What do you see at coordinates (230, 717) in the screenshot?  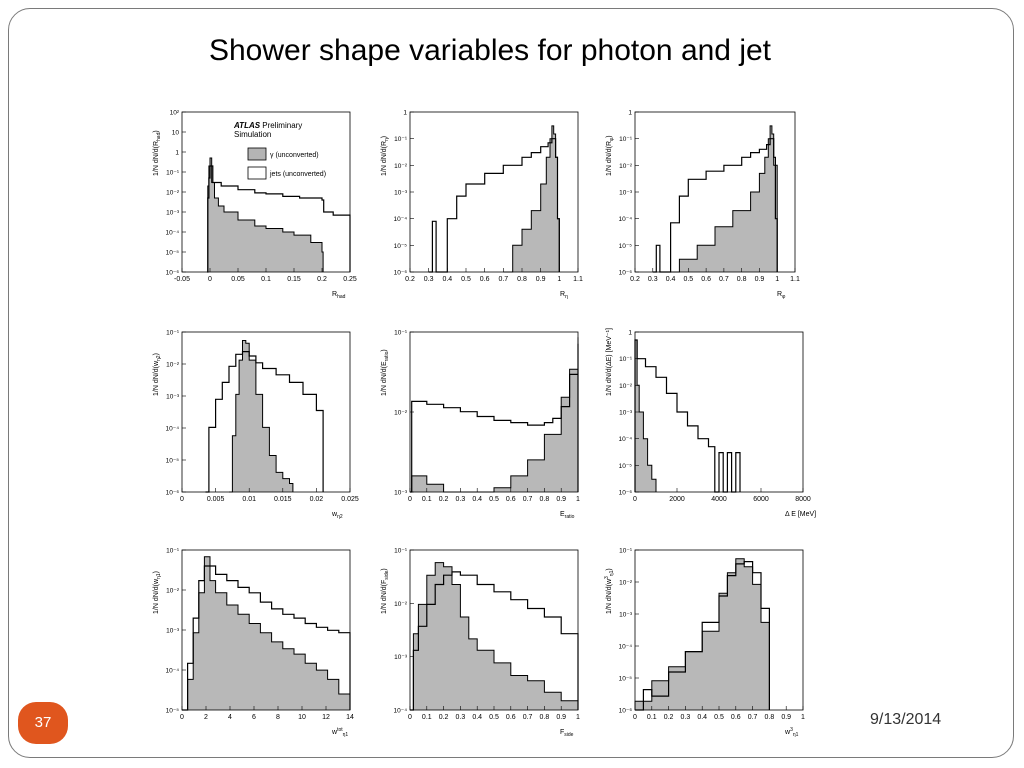 I see `x-tick-label: 4` at bounding box center [230, 717].